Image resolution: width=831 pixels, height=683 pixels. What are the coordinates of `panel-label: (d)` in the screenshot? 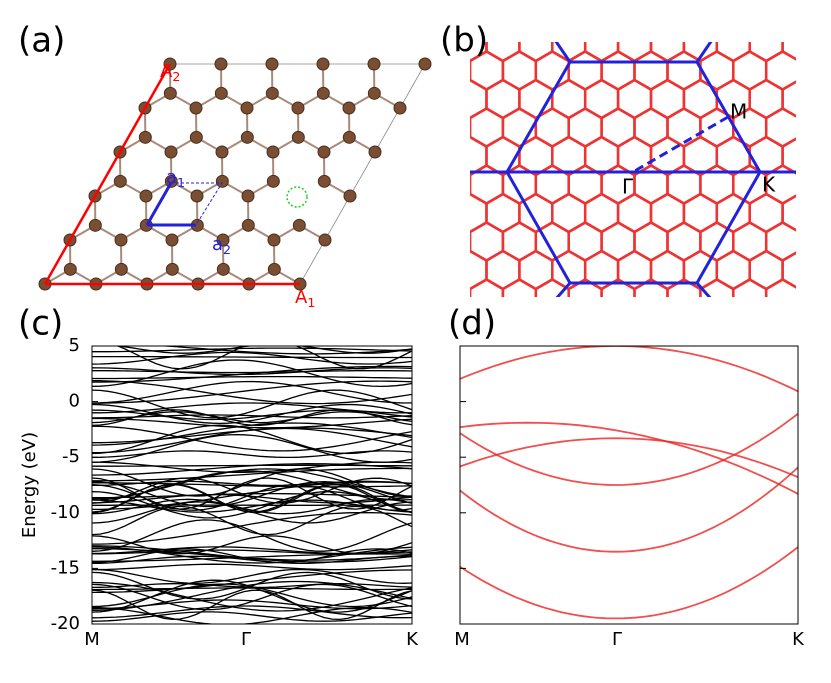 It's located at (472, 324).